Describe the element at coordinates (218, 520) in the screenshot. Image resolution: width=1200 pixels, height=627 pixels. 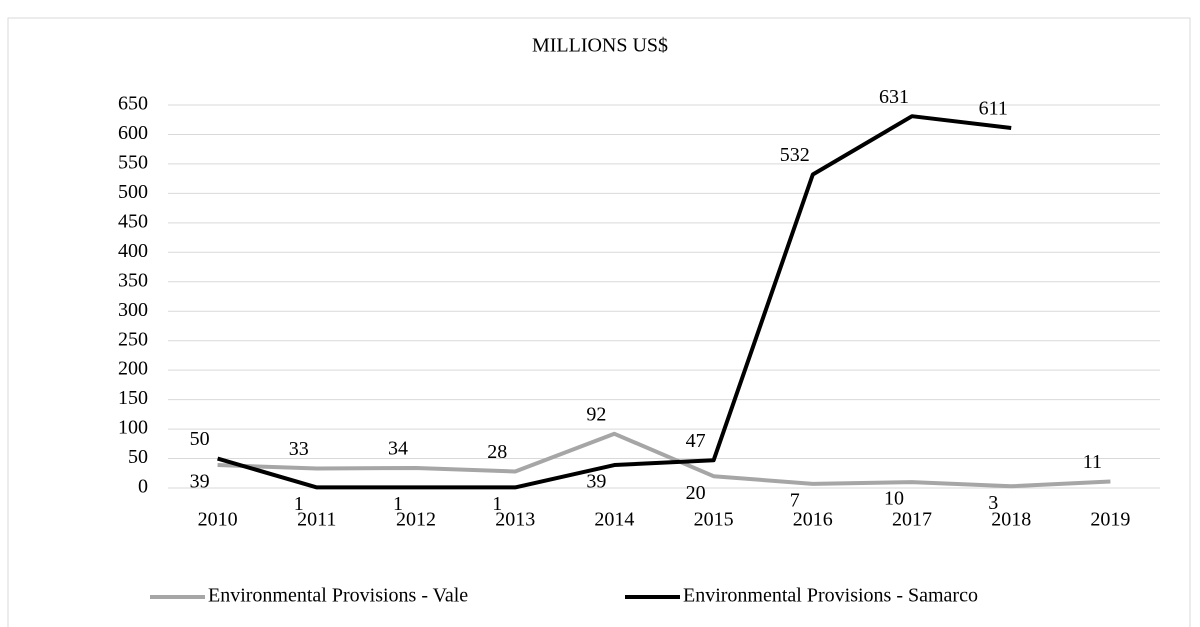
I see `x-tick-label: 2010` at that location.